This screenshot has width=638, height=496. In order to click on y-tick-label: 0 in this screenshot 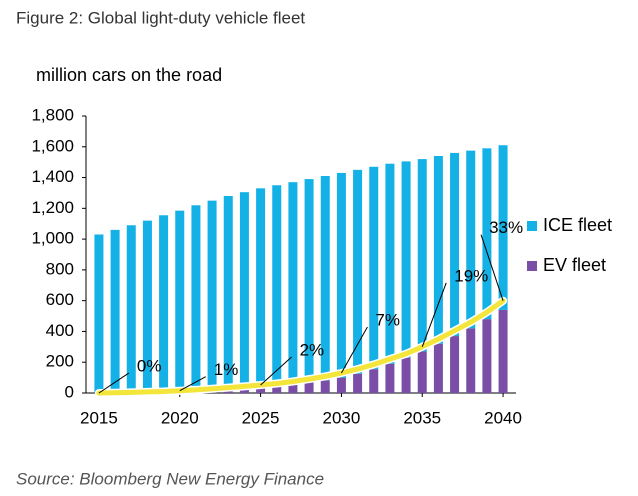, I will do `click(69, 391)`.